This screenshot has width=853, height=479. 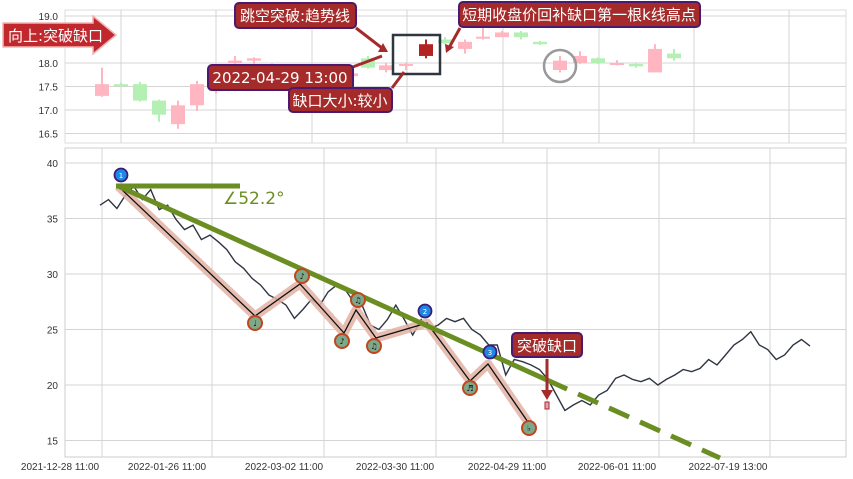 I want to click on x-tick: 2021-12-28 11:00, so click(x=60, y=467).